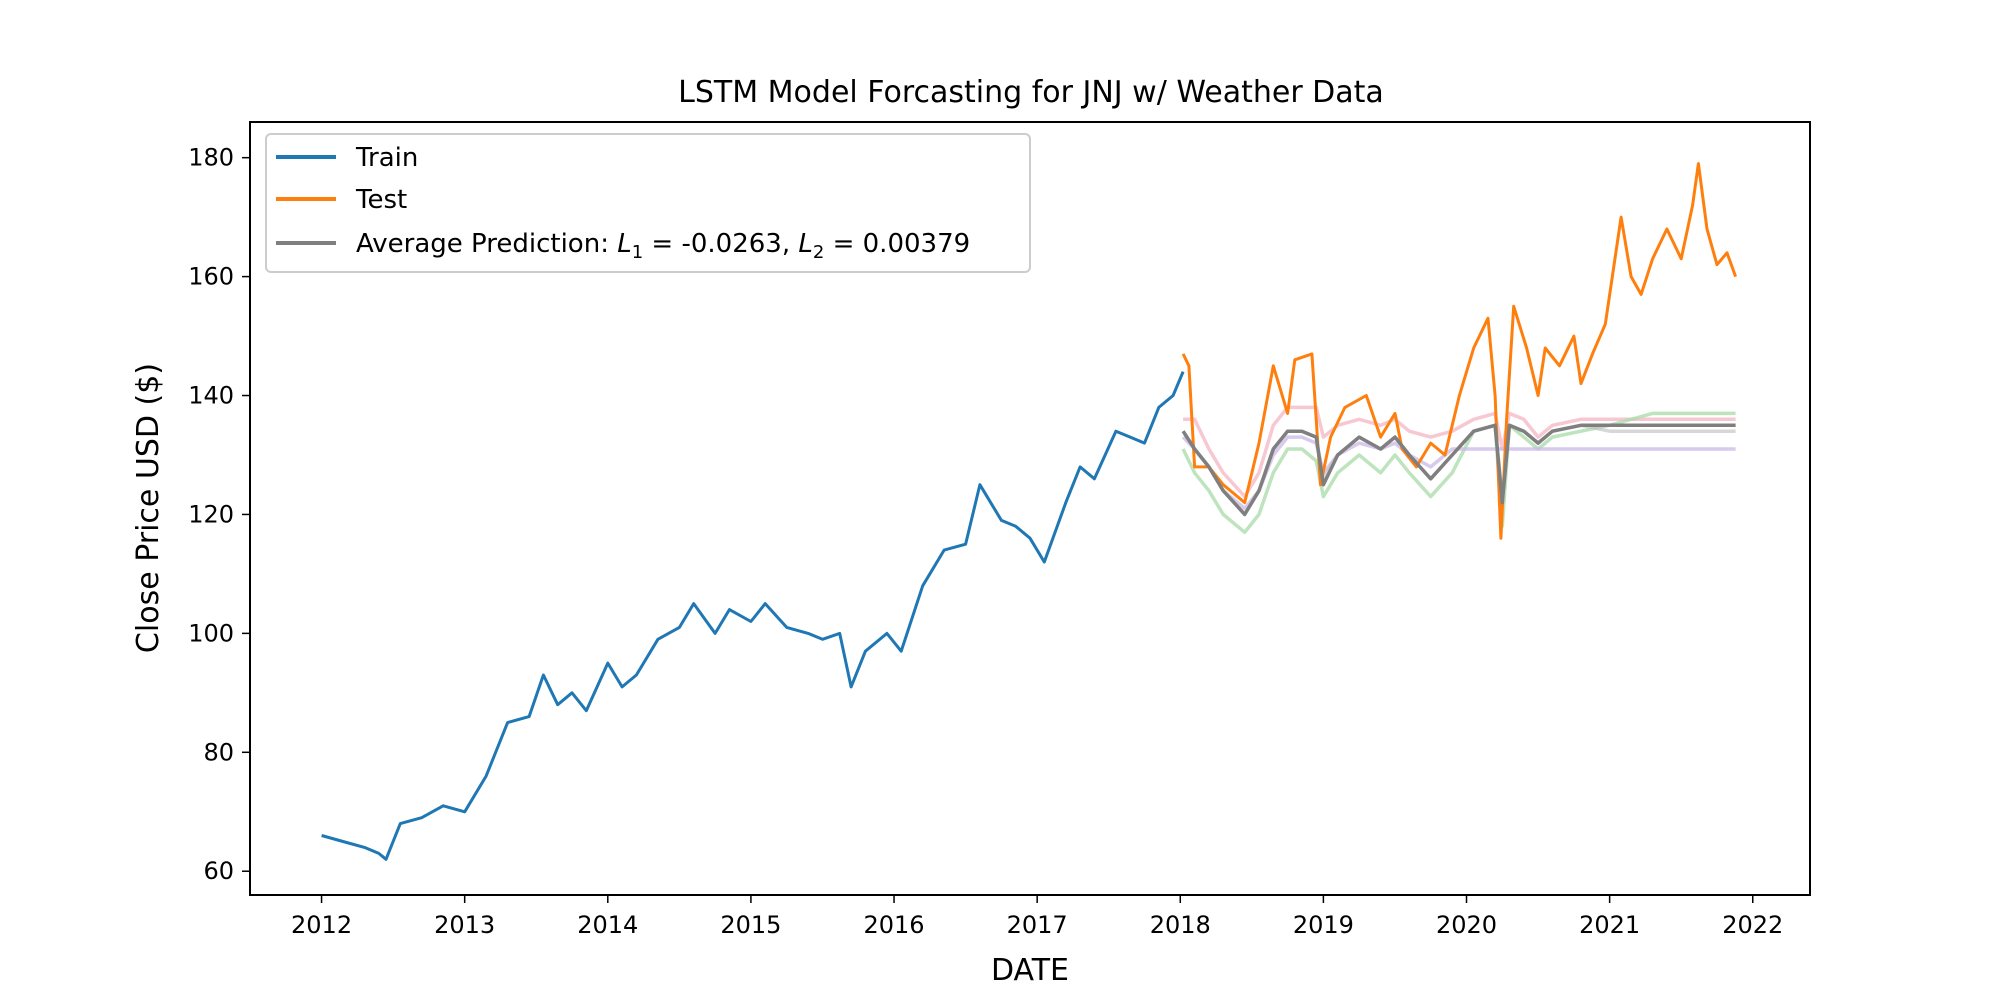 The image size is (2000, 1004). Describe the element at coordinates (148, 508) in the screenshot. I see `y-axis-label: Close Price USD ($)` at that location.